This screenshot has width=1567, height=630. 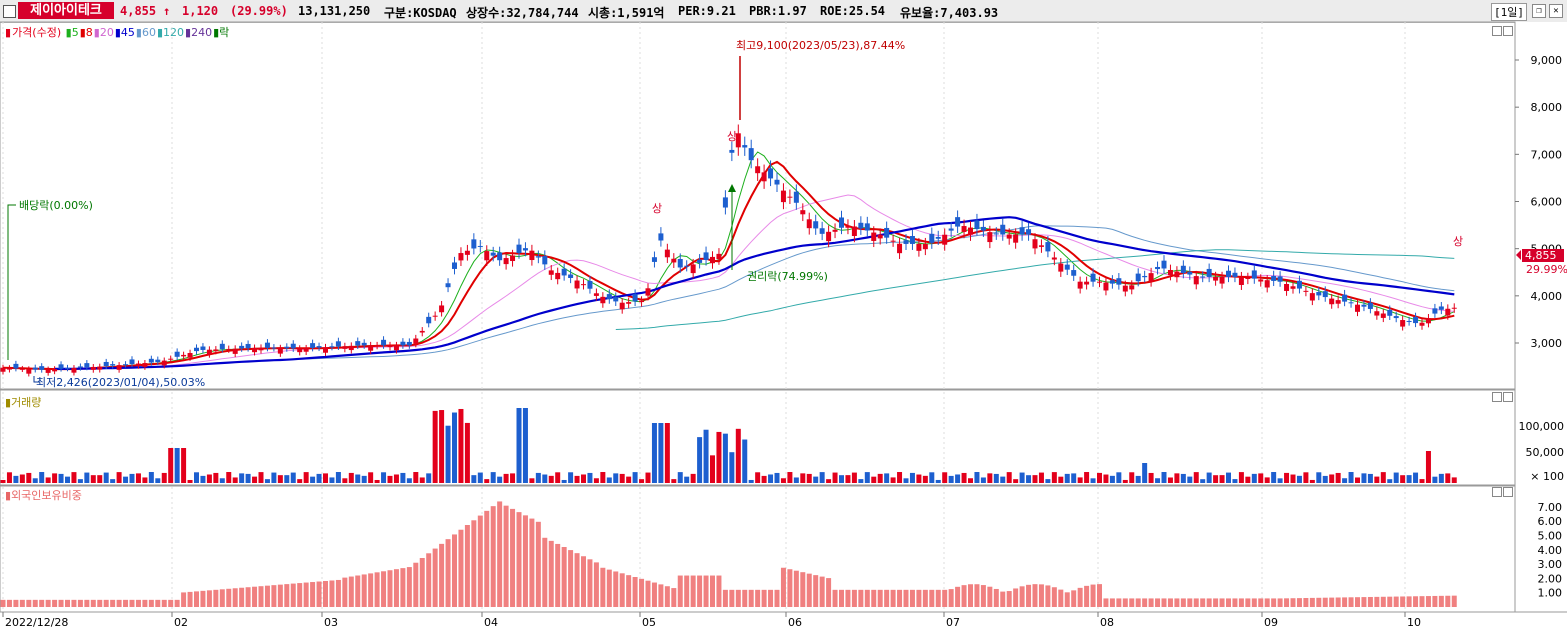 What do you see at coordinates (1556, 11) in the screenshot?
I see `close-icon: ✕` at bounding box center [1556, 11].